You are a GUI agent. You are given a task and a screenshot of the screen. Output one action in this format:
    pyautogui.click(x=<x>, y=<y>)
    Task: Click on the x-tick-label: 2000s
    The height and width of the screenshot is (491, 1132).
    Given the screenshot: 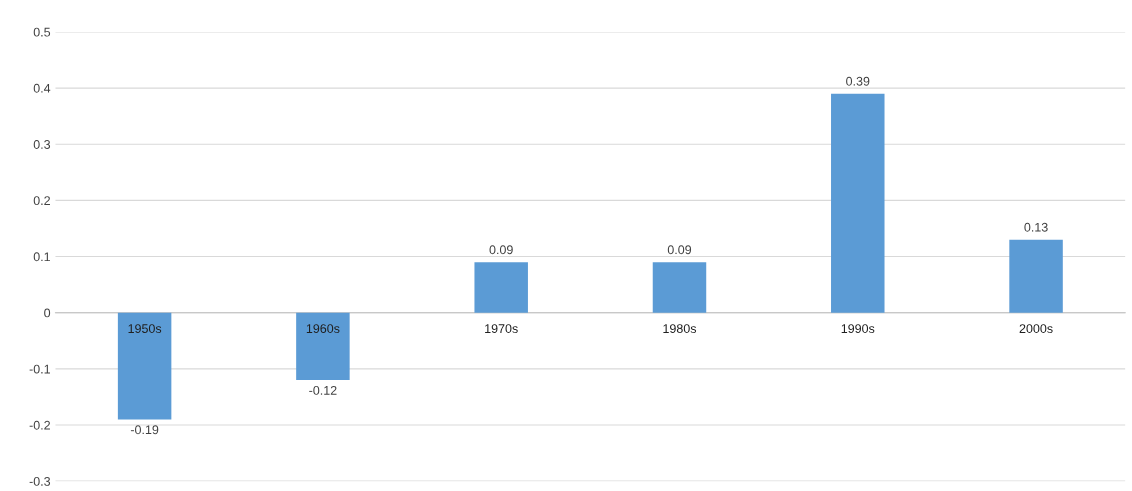 What is the action you would take?
    pyautogui.click(x=1036, y=328)
    